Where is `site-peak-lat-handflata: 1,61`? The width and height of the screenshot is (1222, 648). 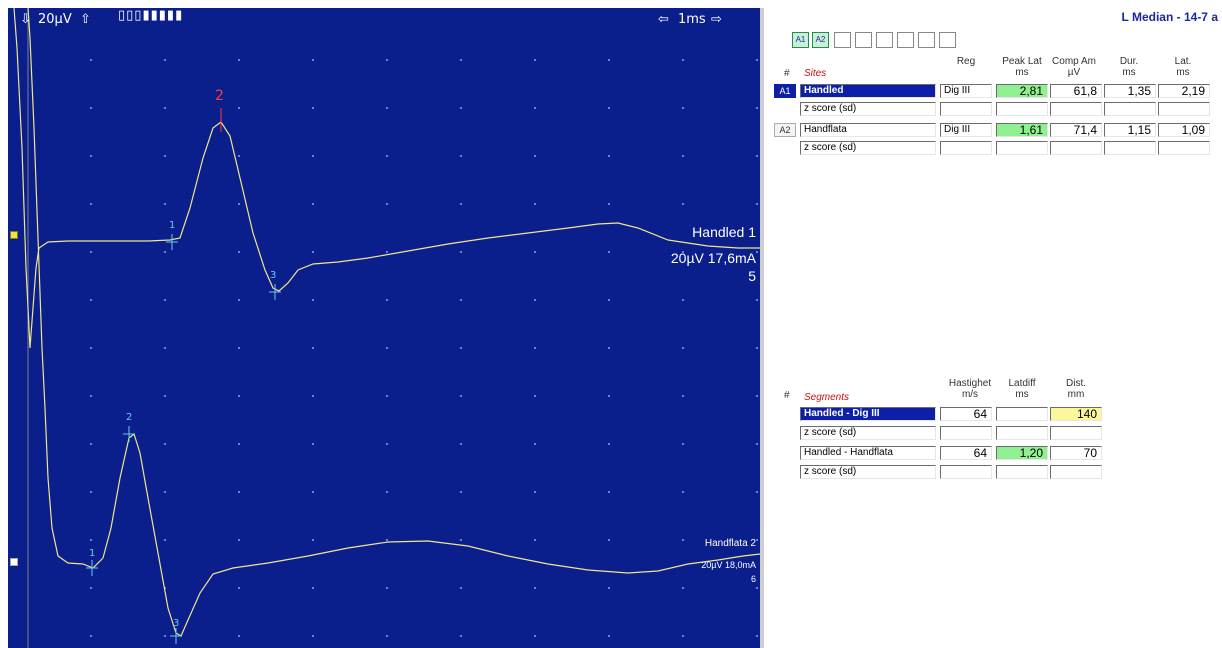
site-peak-lat-handflata: 1,61 is located at coordinates (1022, 130).